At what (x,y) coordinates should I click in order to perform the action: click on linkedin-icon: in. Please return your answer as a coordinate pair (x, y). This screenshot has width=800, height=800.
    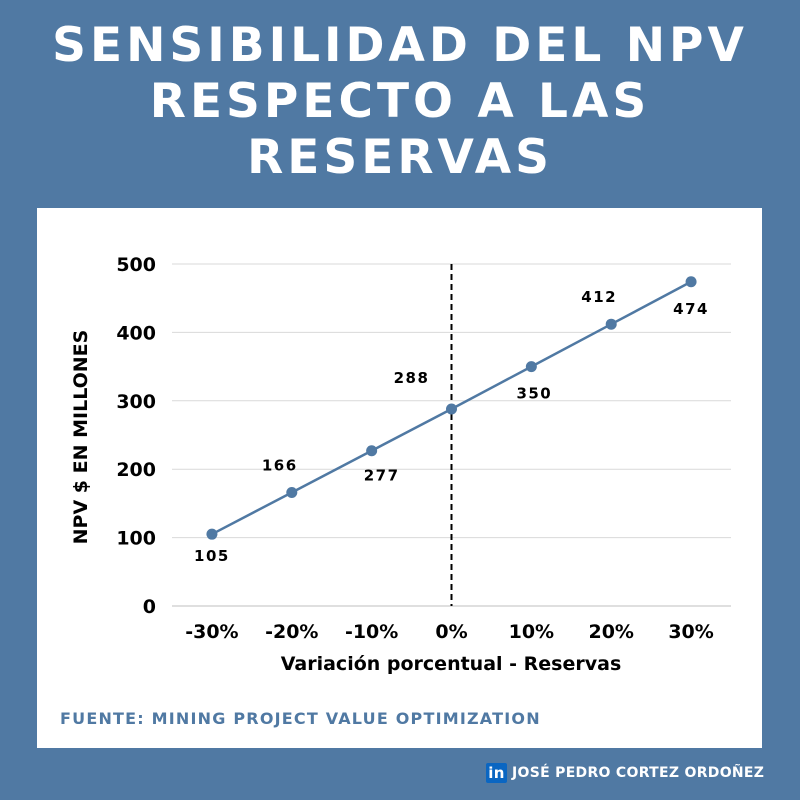
    Looking at the image, I should click on (496, 773).